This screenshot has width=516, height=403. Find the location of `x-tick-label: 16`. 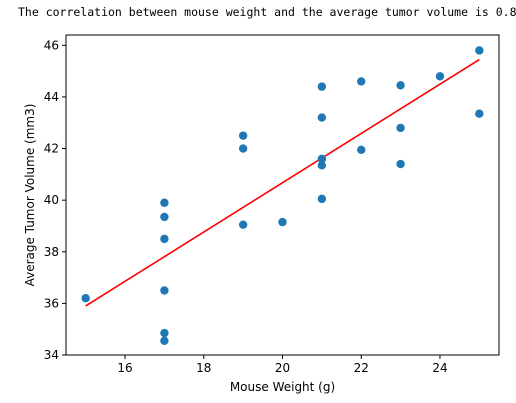

x-tick-label: 16 is located at coordinates (124, 368).